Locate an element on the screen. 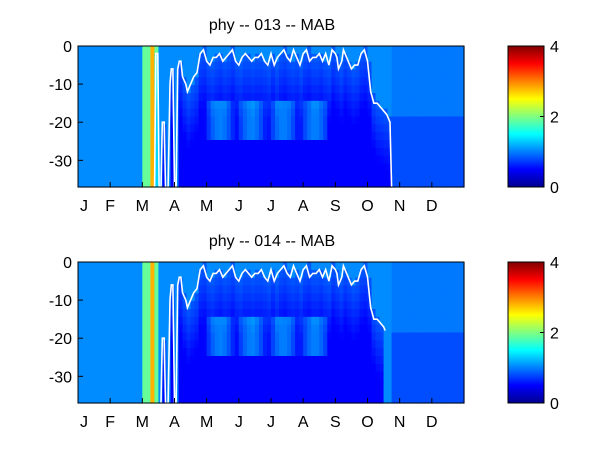 This screenshot has width=600, height=450. colorbar-ticks-2: 0 2 4 is located at coordinates (549, 334).